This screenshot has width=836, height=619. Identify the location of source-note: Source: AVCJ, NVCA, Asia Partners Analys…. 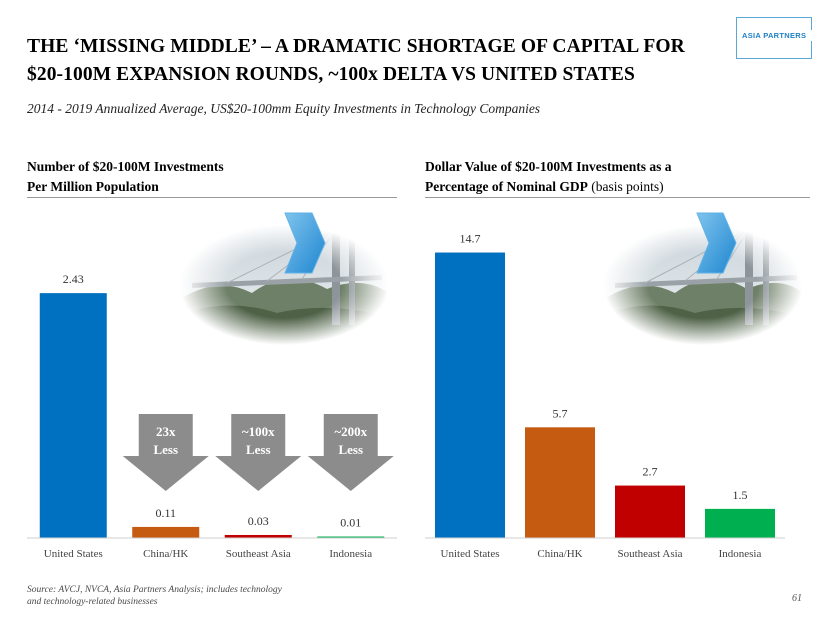
(177, 596).